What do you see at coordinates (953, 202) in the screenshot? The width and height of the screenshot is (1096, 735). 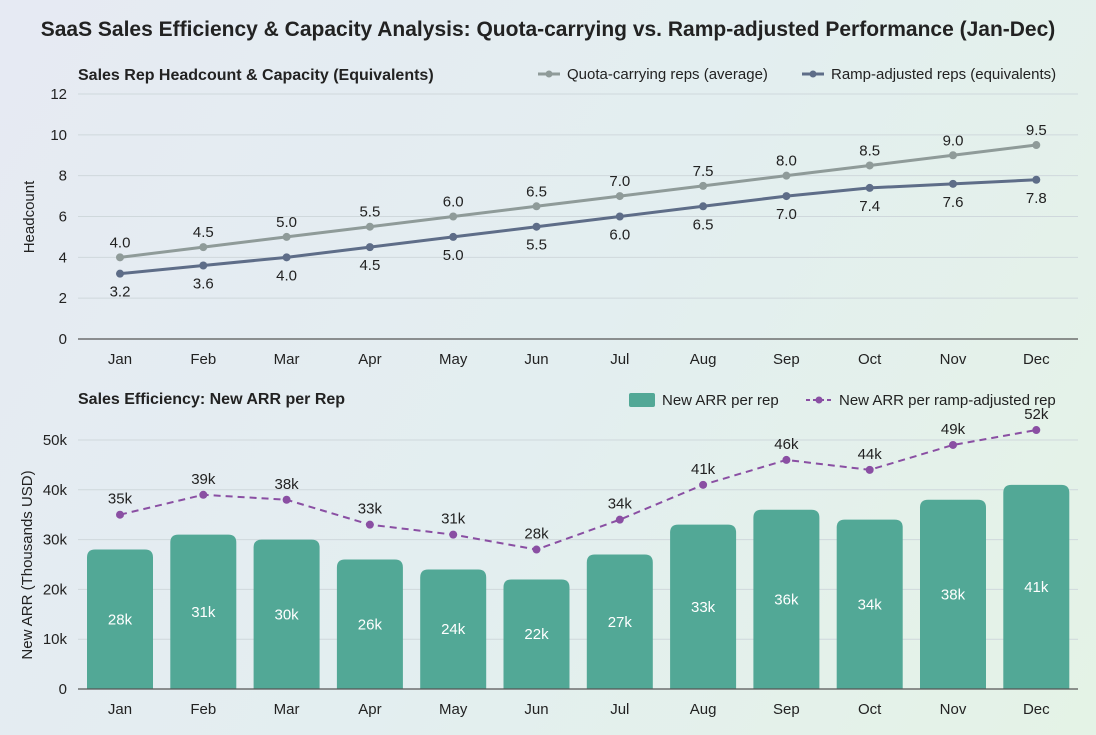 I see `data-label: 7.6` at bounding box center [953, 202].